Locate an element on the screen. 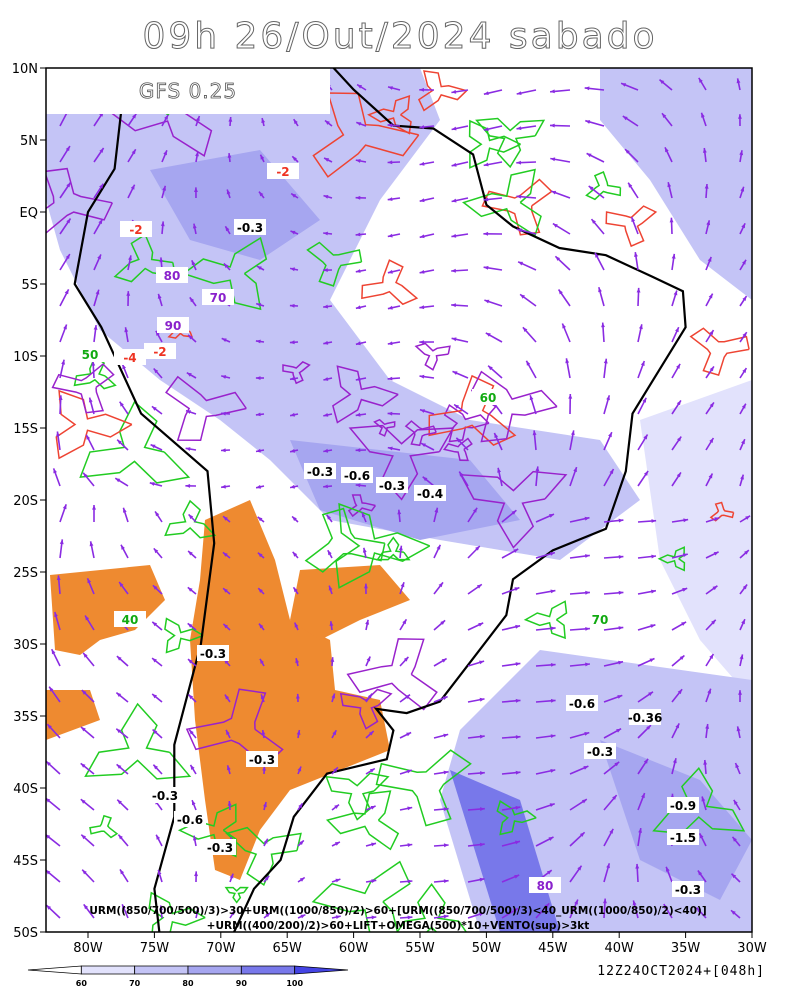 The image size is (800, 1000). orange-region is located at coordinates (290, 690).